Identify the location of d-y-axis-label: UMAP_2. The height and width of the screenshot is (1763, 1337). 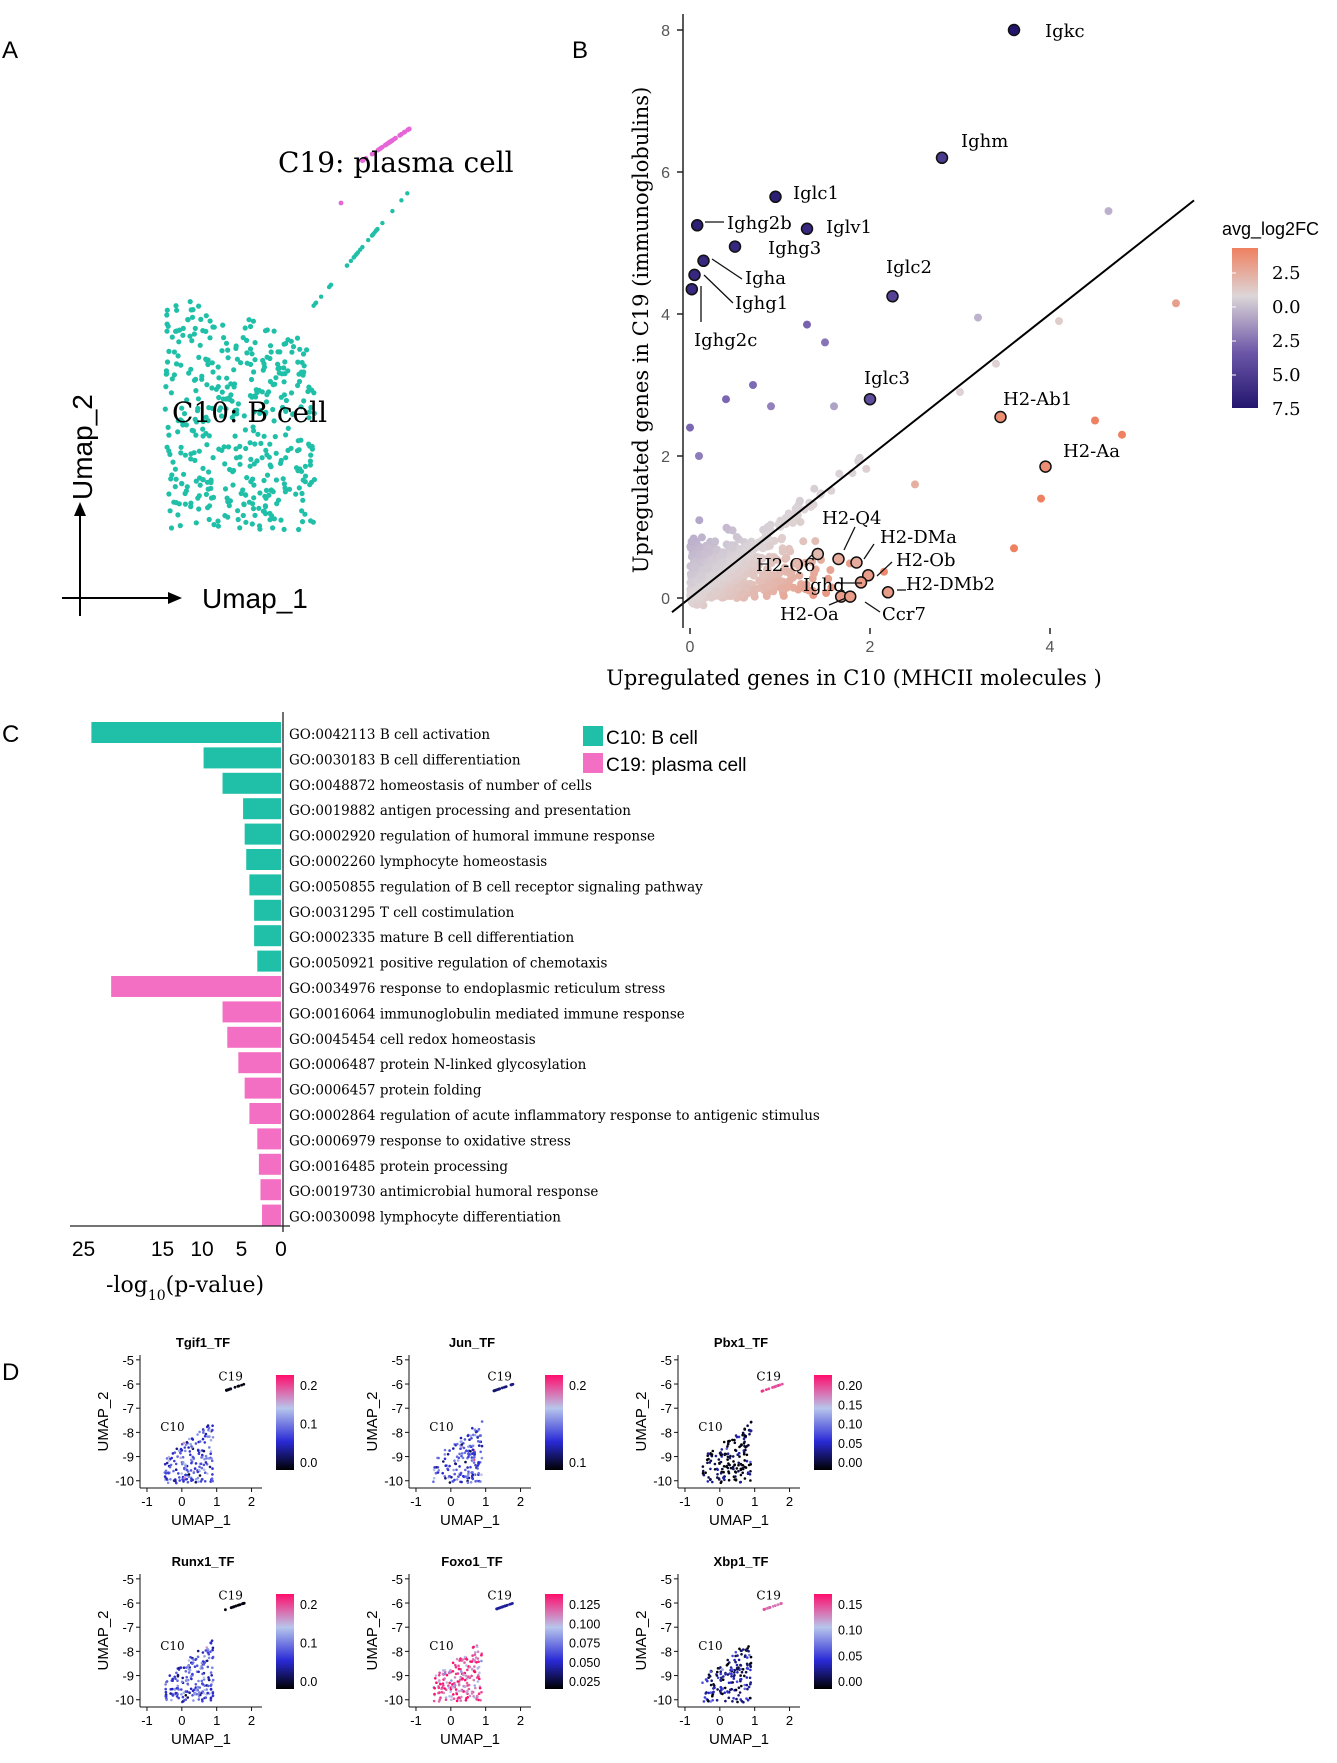
(641, 1640).